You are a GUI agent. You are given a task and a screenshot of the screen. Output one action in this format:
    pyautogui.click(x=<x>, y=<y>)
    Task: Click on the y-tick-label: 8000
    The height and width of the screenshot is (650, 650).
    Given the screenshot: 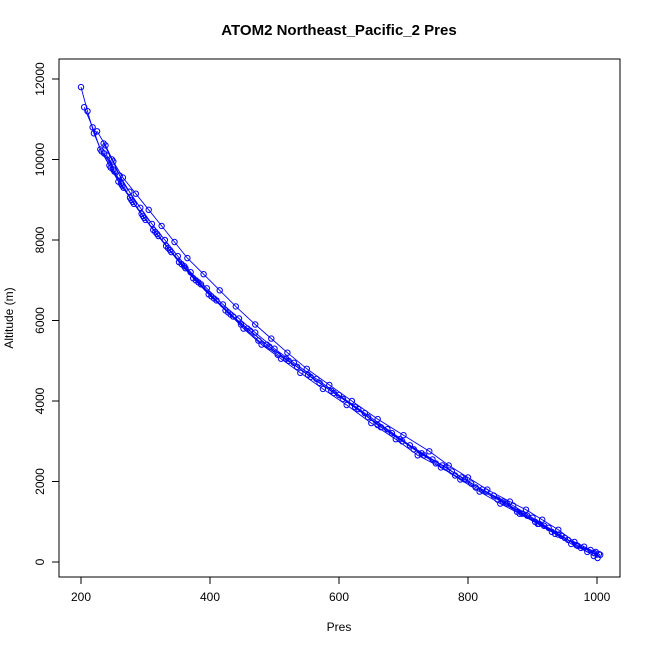 What is the action you would take?
    pyautogui.click(x=40, y=239)
    